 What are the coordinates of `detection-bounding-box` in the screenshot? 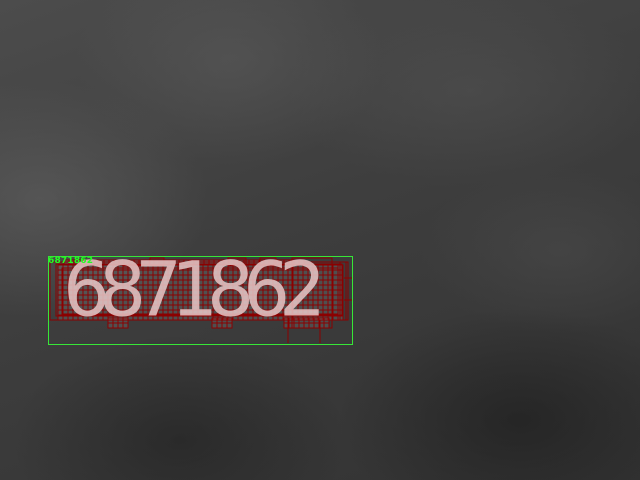 It's located at (200, 300).